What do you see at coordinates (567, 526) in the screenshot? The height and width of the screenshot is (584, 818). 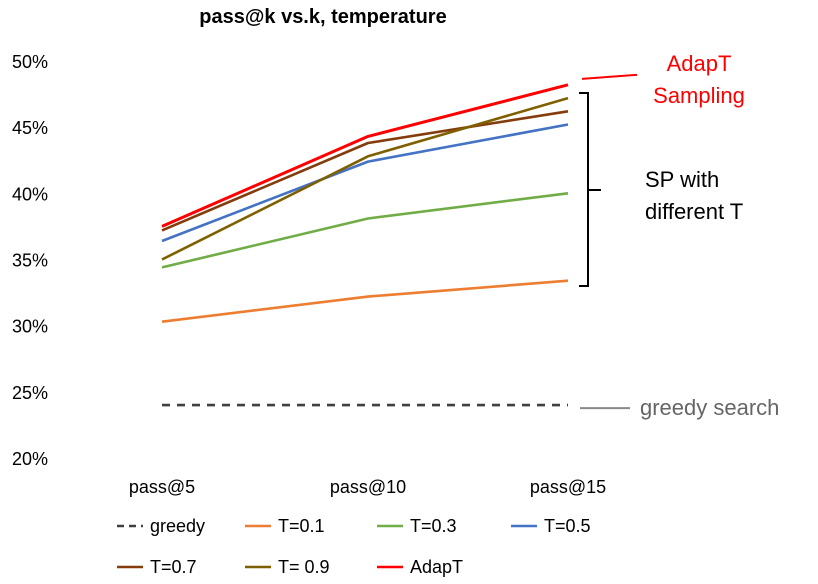 I see `legend-label: T=0.5` at bounding box center [567, 526].